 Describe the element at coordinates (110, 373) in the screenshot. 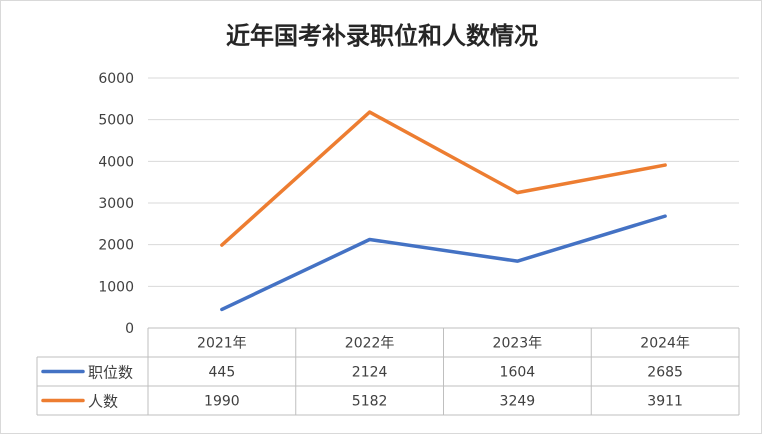

I see `legend-label: 职位数` at that location.